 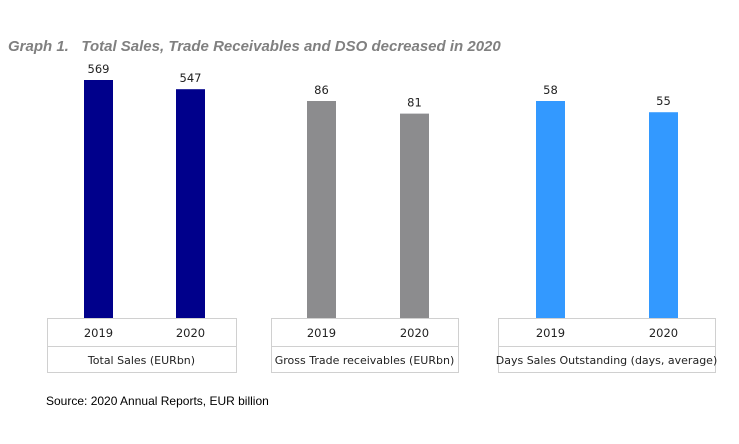 What do you see at coordinates (414, 103) in the screenshot?
I see `data-label: 81` at bounding box center [414, 103].